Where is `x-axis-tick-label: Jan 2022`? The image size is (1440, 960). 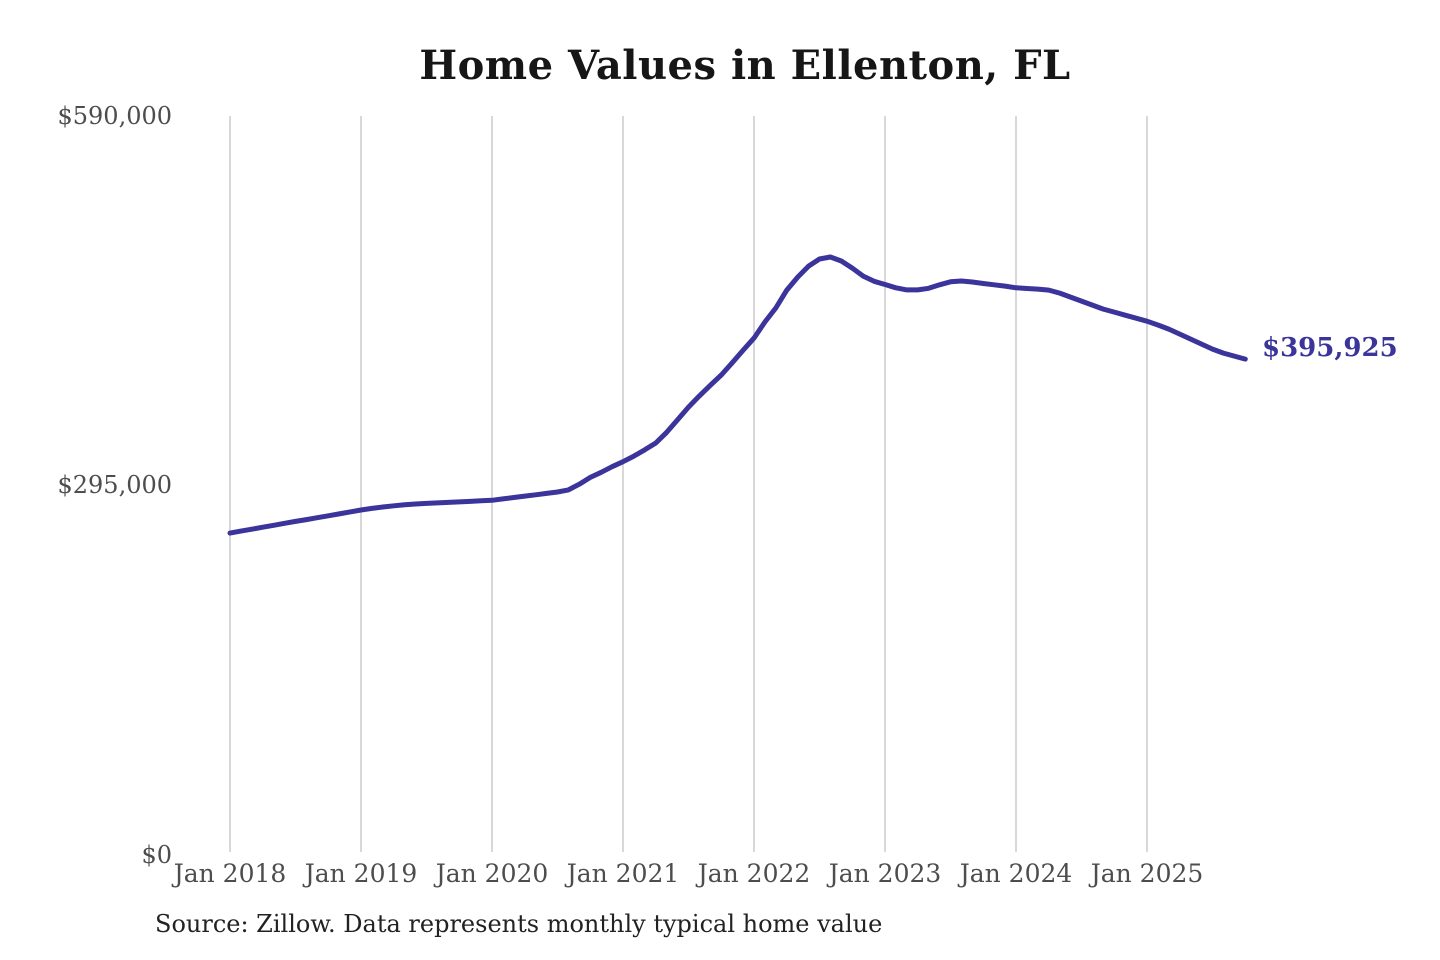 x-axis-tick-label: Jan 2022 is located at coordinates (754, 873).